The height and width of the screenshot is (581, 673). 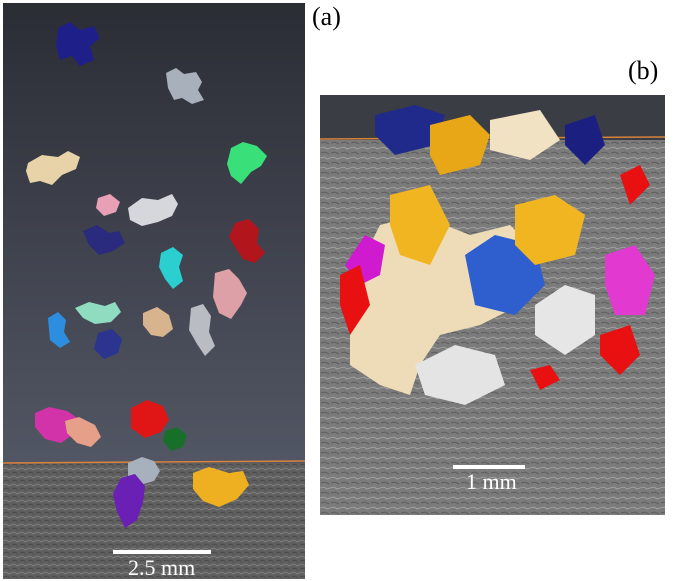 What do you see at coordinates (550, 230) in the screenshot?
I see `gold-cluster-right` at bounding box center [550, 230].